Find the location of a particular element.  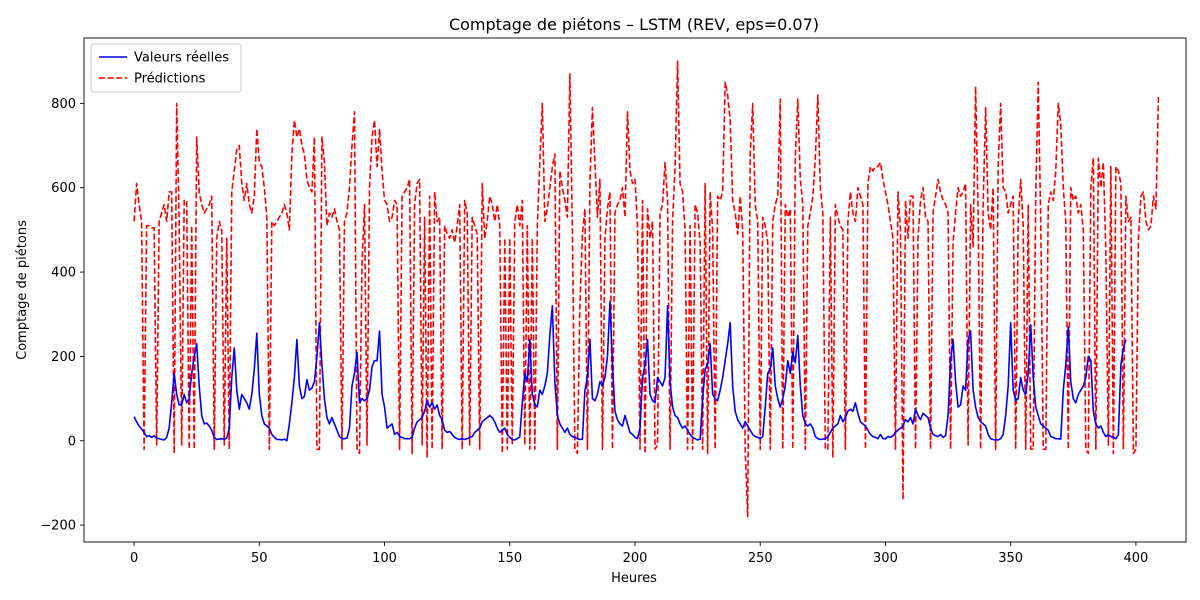

x-tick-label: 150 is located at coordinates (509, 558).